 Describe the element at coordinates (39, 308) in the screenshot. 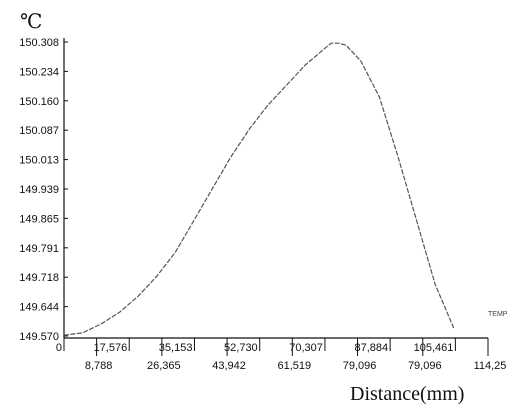

I see `y-tick-label: 149.644` at that location.